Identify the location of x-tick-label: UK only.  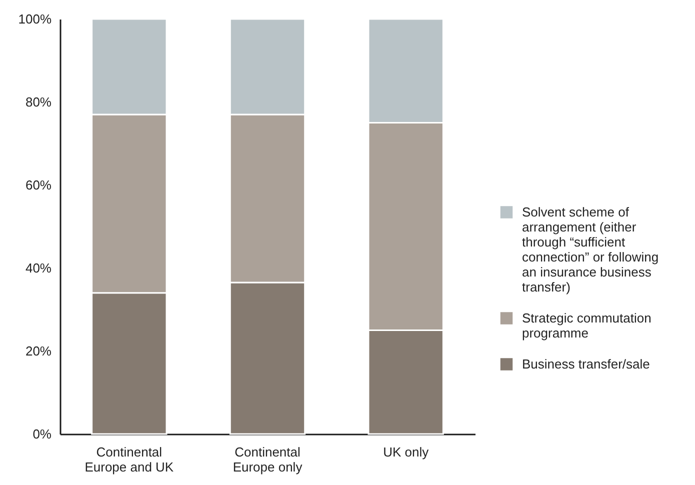
(406, 452).